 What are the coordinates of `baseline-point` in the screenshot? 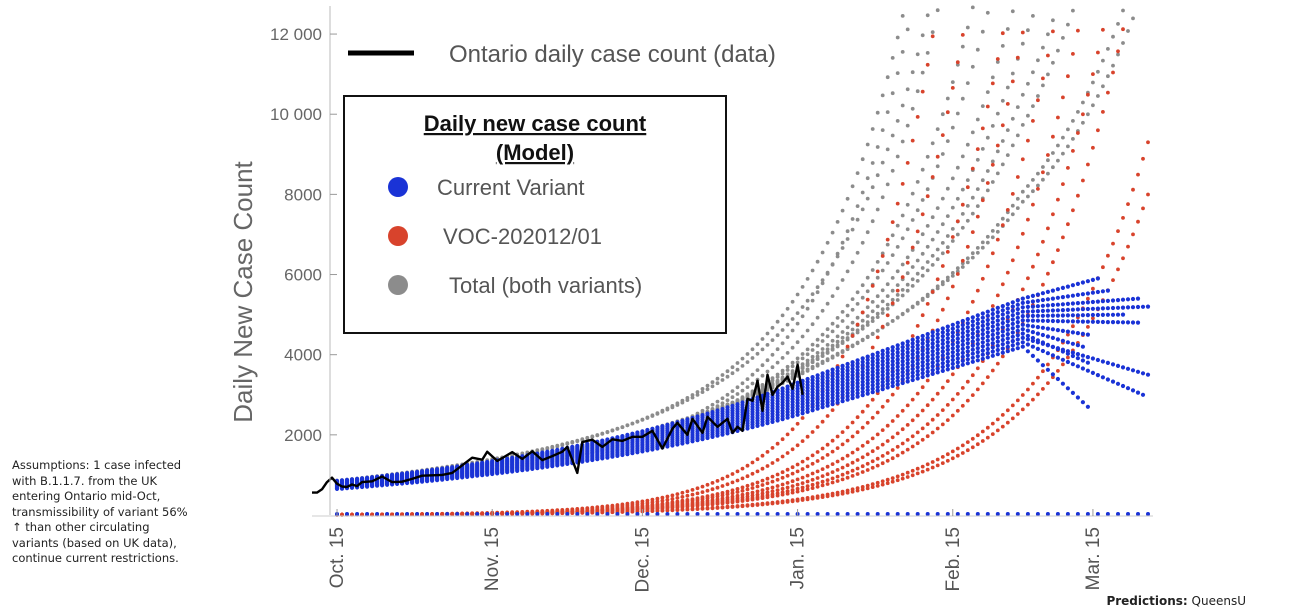 It's located at (627, 514).